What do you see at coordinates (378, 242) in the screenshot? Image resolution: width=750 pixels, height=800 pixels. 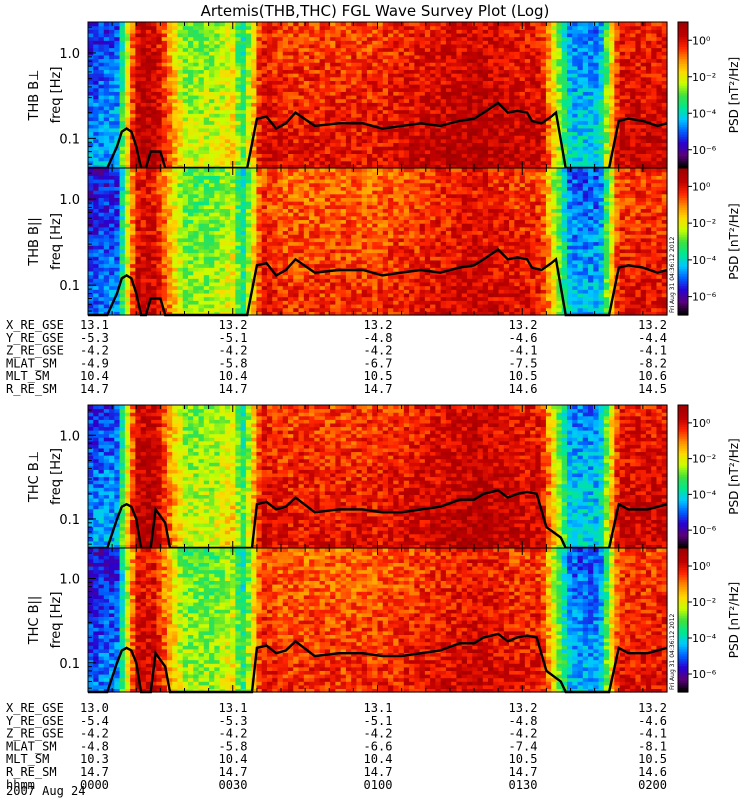 I see `spectrogram-cells` at bounding box center [378, 242].